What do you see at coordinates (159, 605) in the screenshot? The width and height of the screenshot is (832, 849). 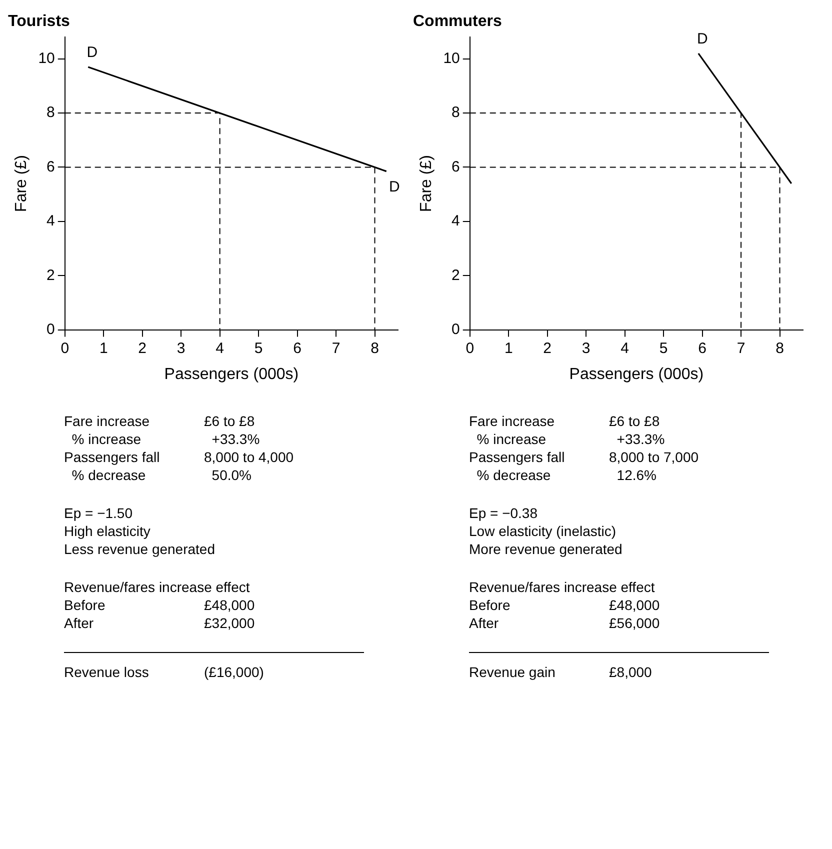 I see `text: Revenue/fares increase effect Before £48,000 After £32,000` at bounding box center [159, 605].